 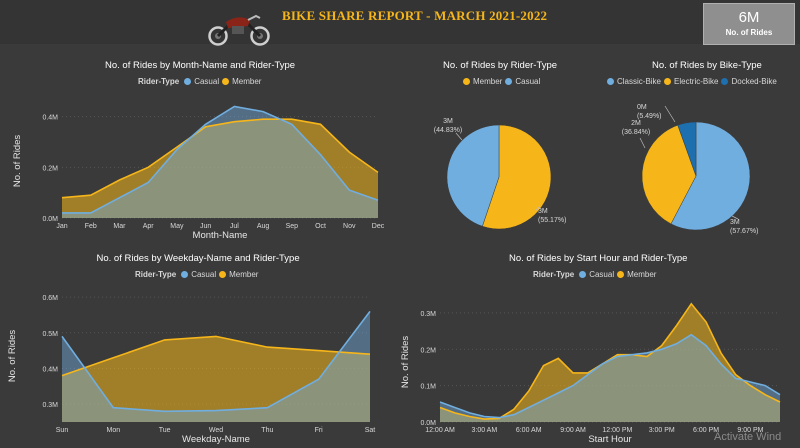 What do you see at coordinates (473, 175) in the screenshot?
I see `pie-slice-casual` at bounding box center [473, 175].